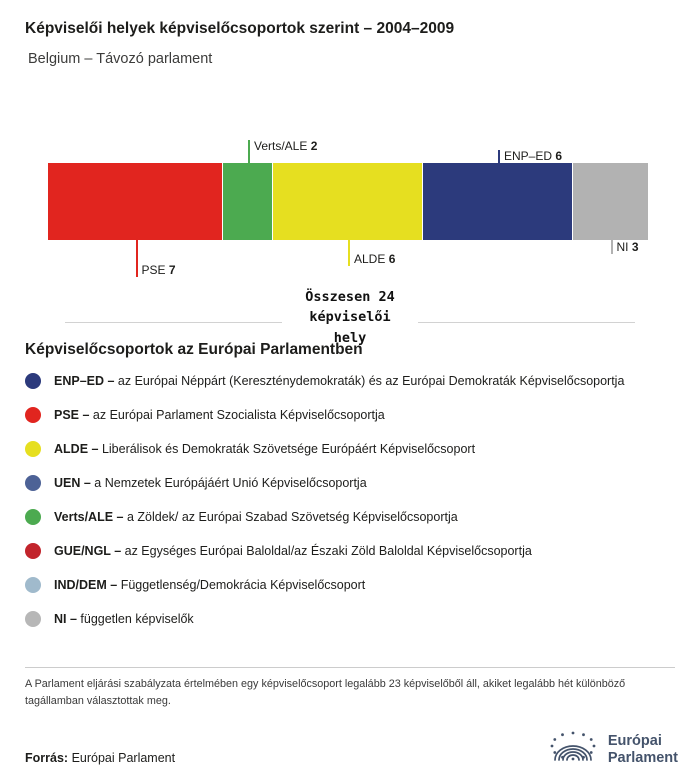 This screenshot has width=700, height=784. I want to click on total-seats-line-2: képviselői, so click(350, 317).